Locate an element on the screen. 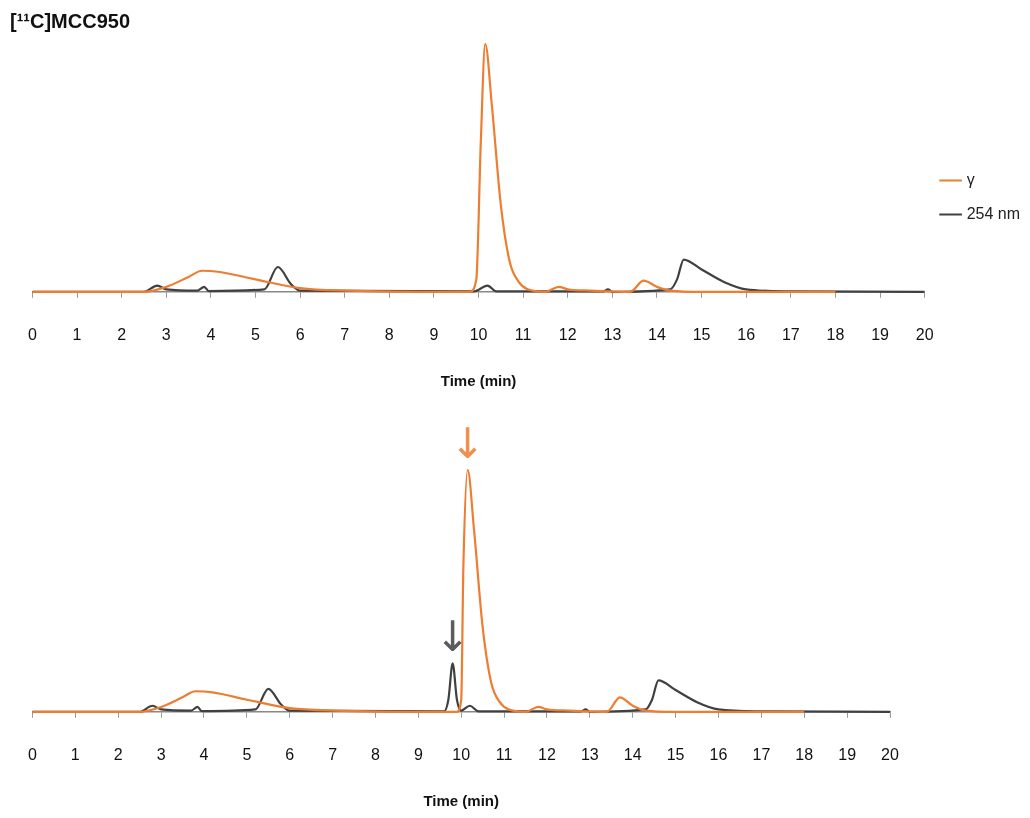  chart-title: [¹¹C]MCC950 is located at coordinates (70, 20).